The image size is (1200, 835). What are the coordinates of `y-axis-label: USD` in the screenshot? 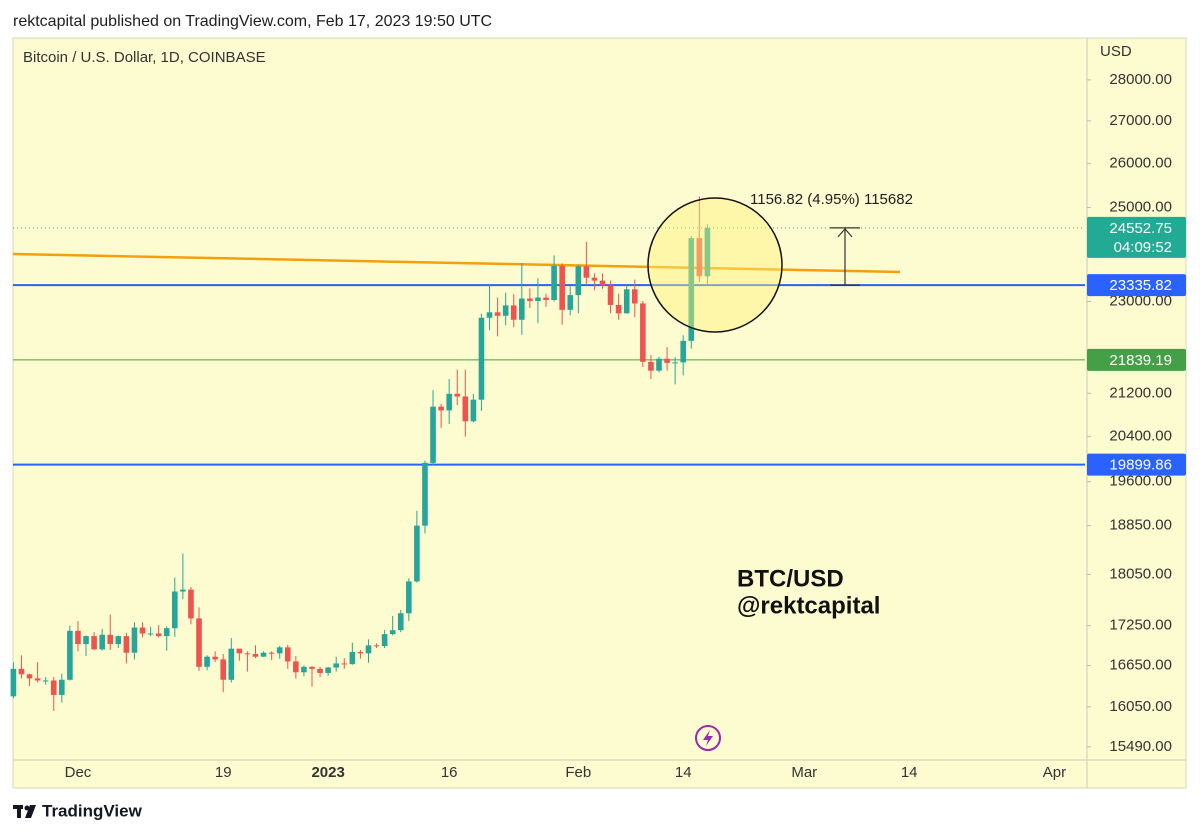 It's located at (1116, 51).